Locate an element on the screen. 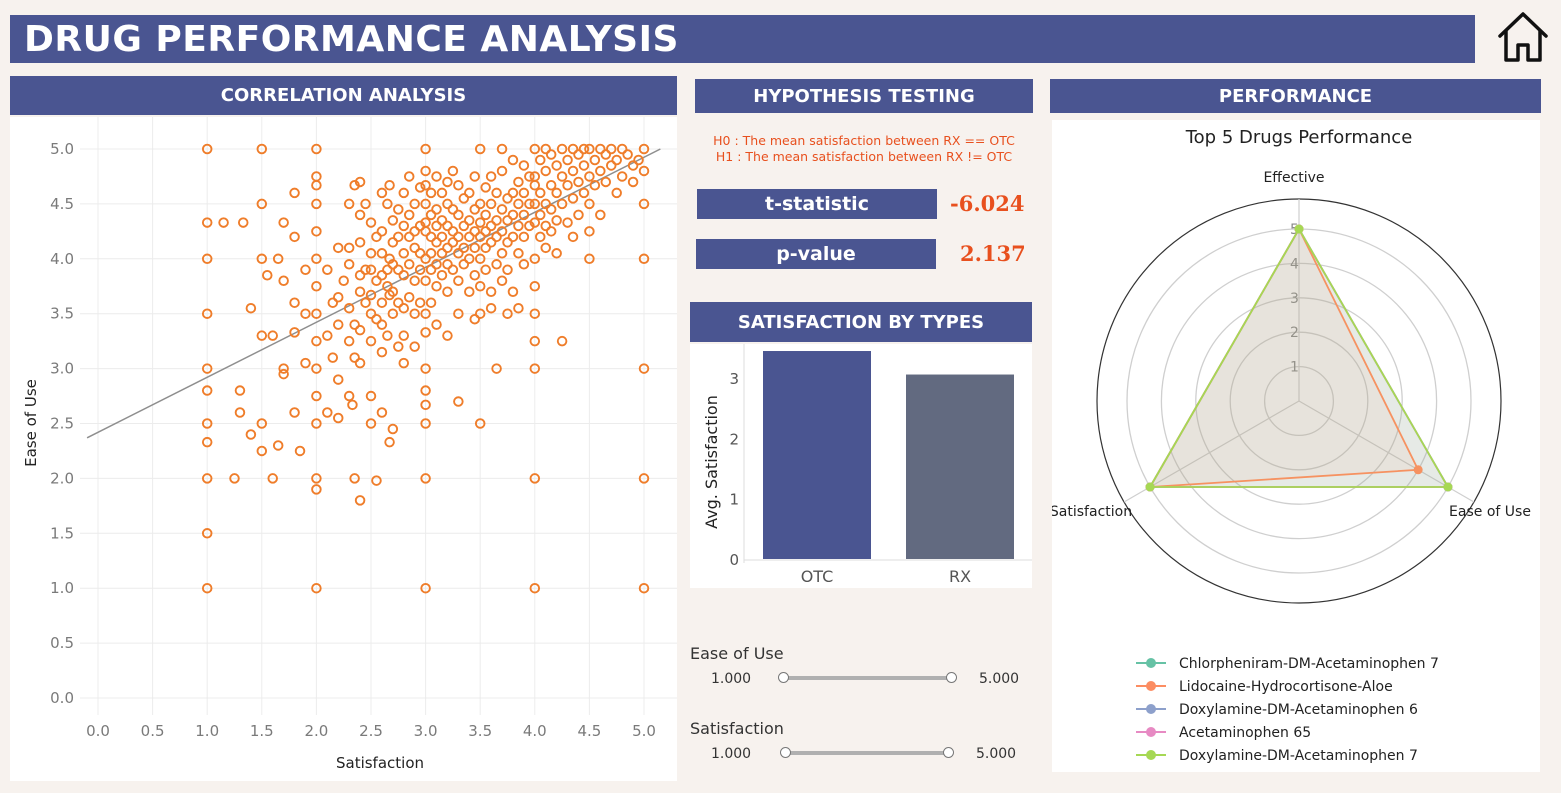 This screenshot has width=1561, height=793. x-tick-label: 5.0 is located at coordinates (644, 731).